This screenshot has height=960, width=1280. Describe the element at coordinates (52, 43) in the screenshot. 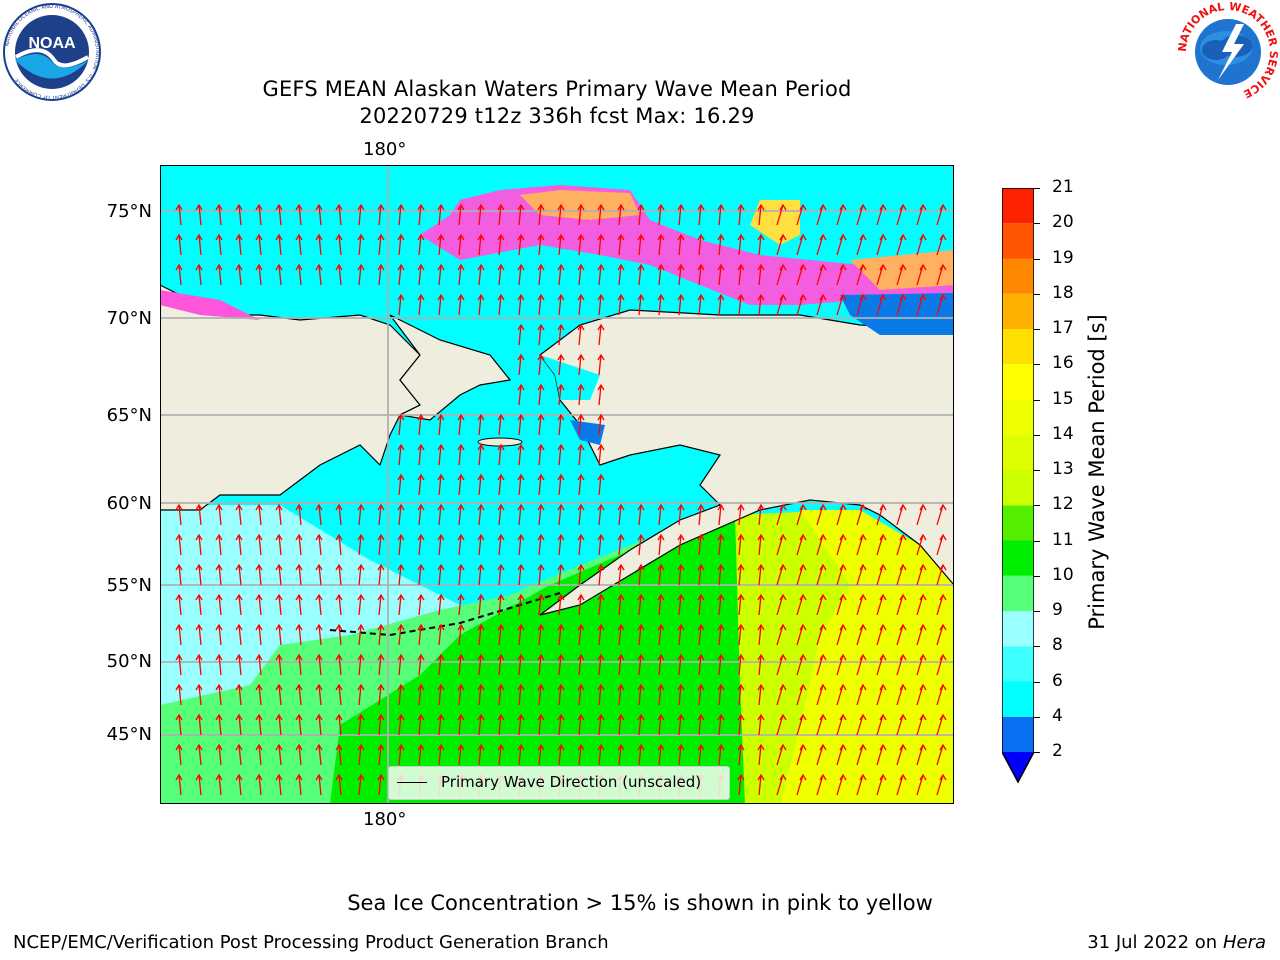

I see `noaa-text: NOAA` at that location.